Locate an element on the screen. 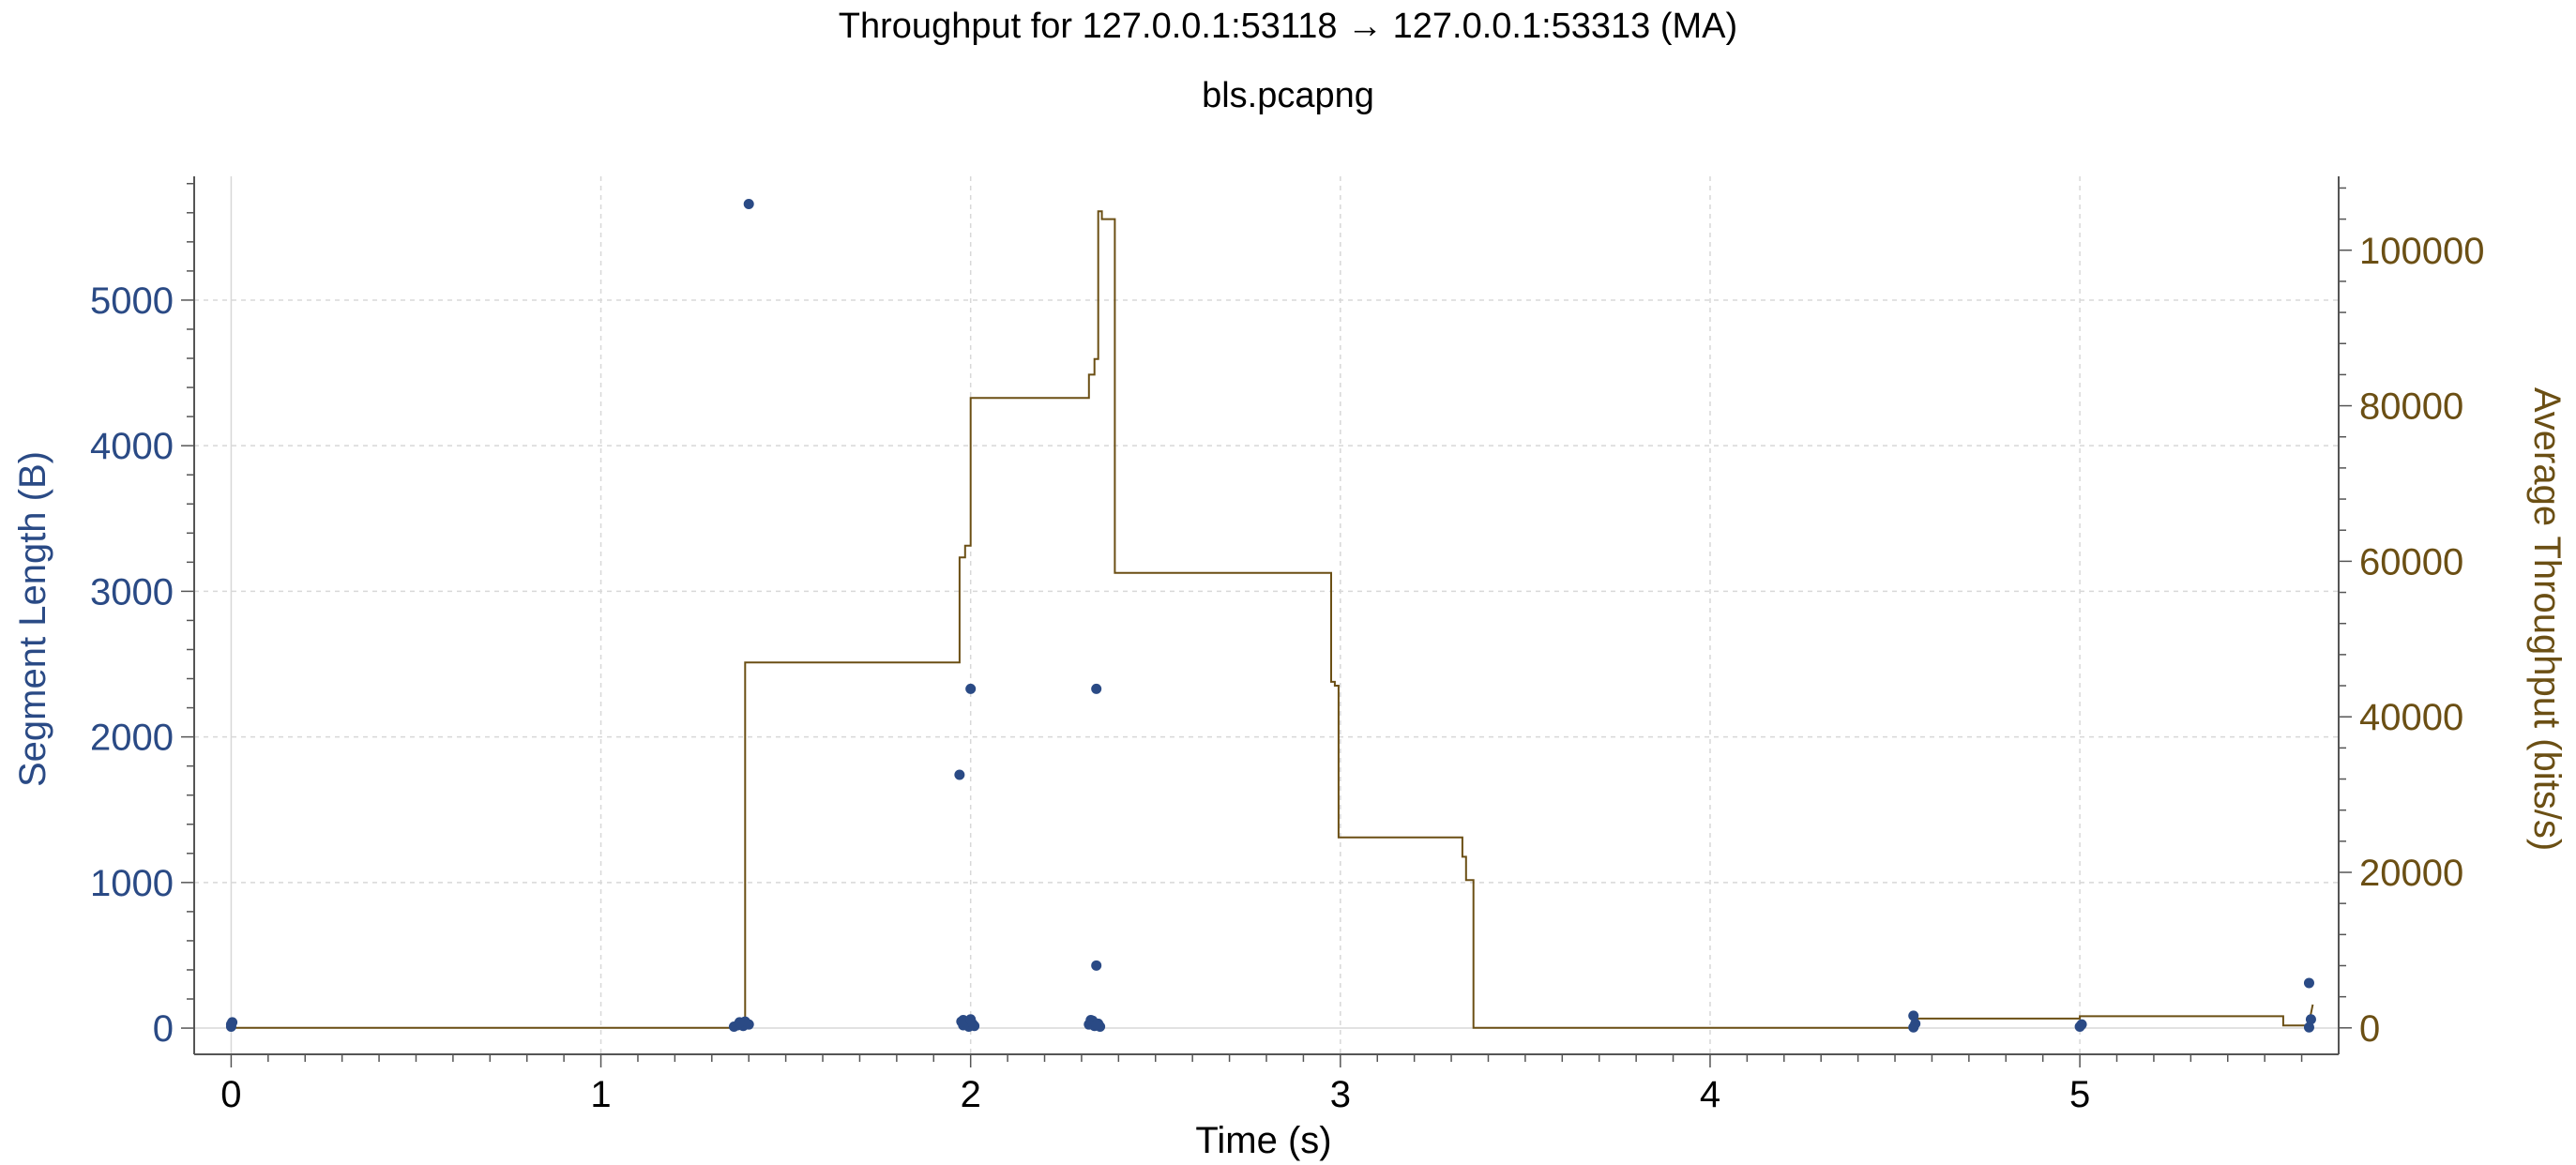  x-tick-label: 2 is located at coordinates (971, 1094).